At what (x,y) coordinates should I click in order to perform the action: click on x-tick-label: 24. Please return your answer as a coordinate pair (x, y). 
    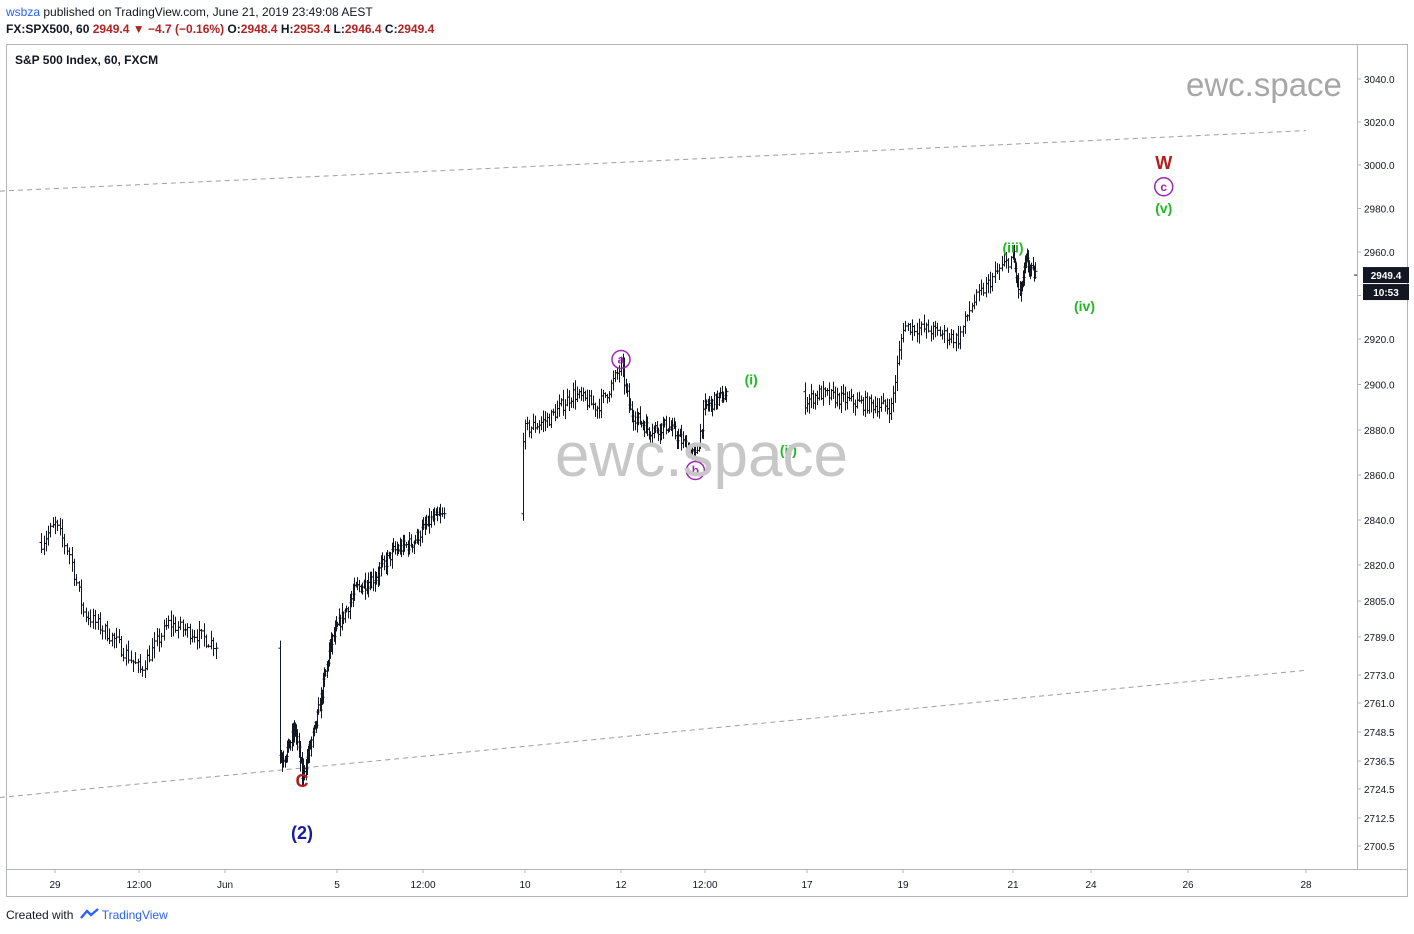
    Looking at the image, I should click on (1091, 885).